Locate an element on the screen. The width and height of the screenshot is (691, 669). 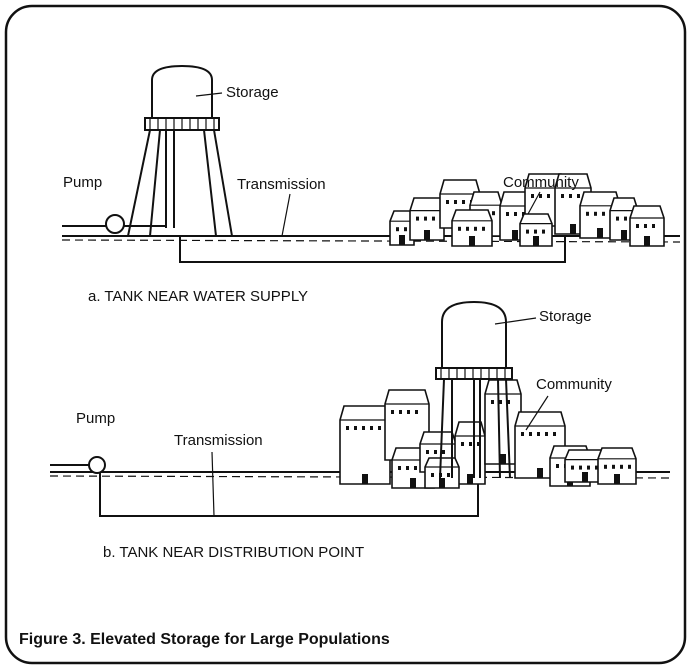
tank-deck is located at coordinates (474, 373).